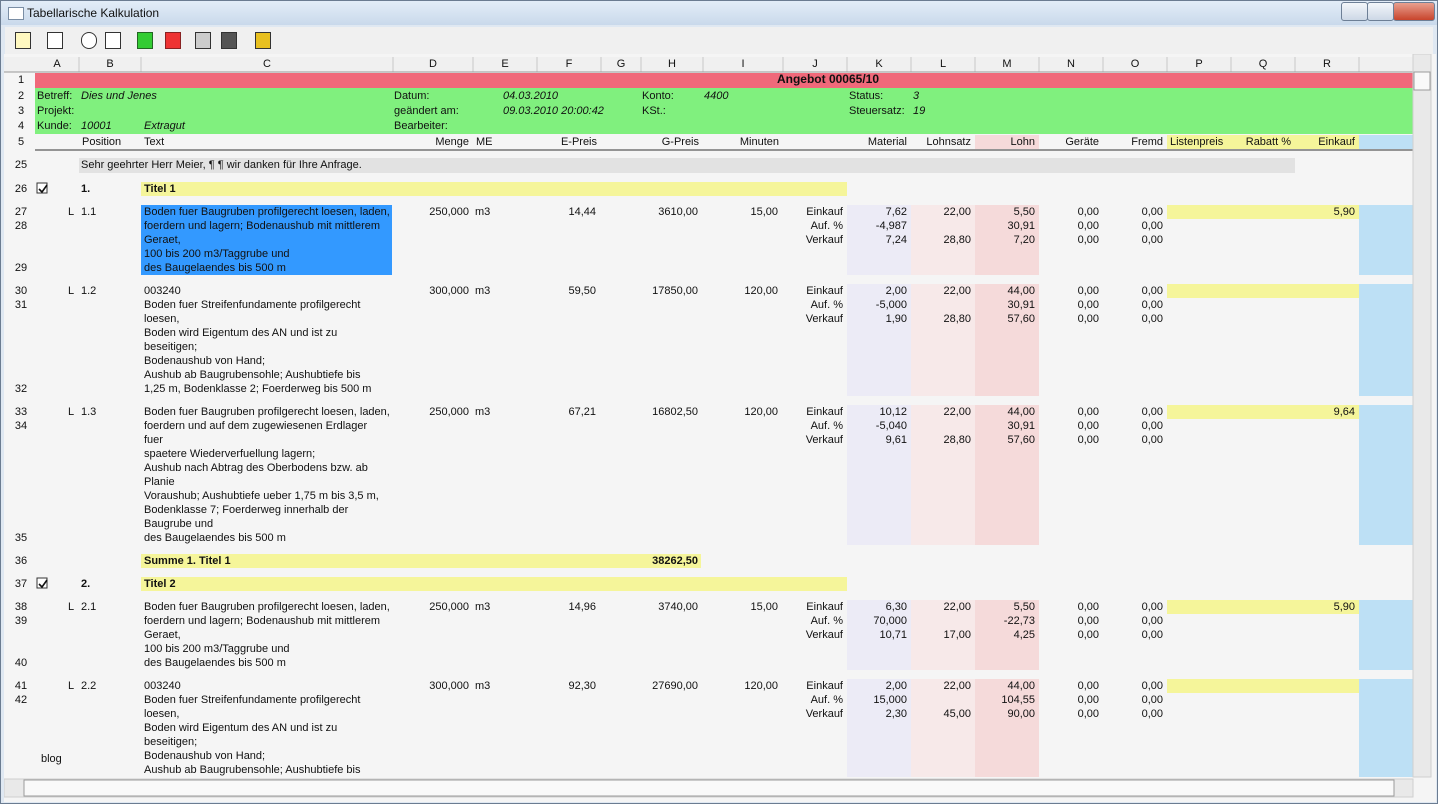 The width and height of the screenshot is (1438, 804). What do you see at coordinates (173, 40) in the screenshot?
I see `flag-red-button` at bounding box center [173, 40].